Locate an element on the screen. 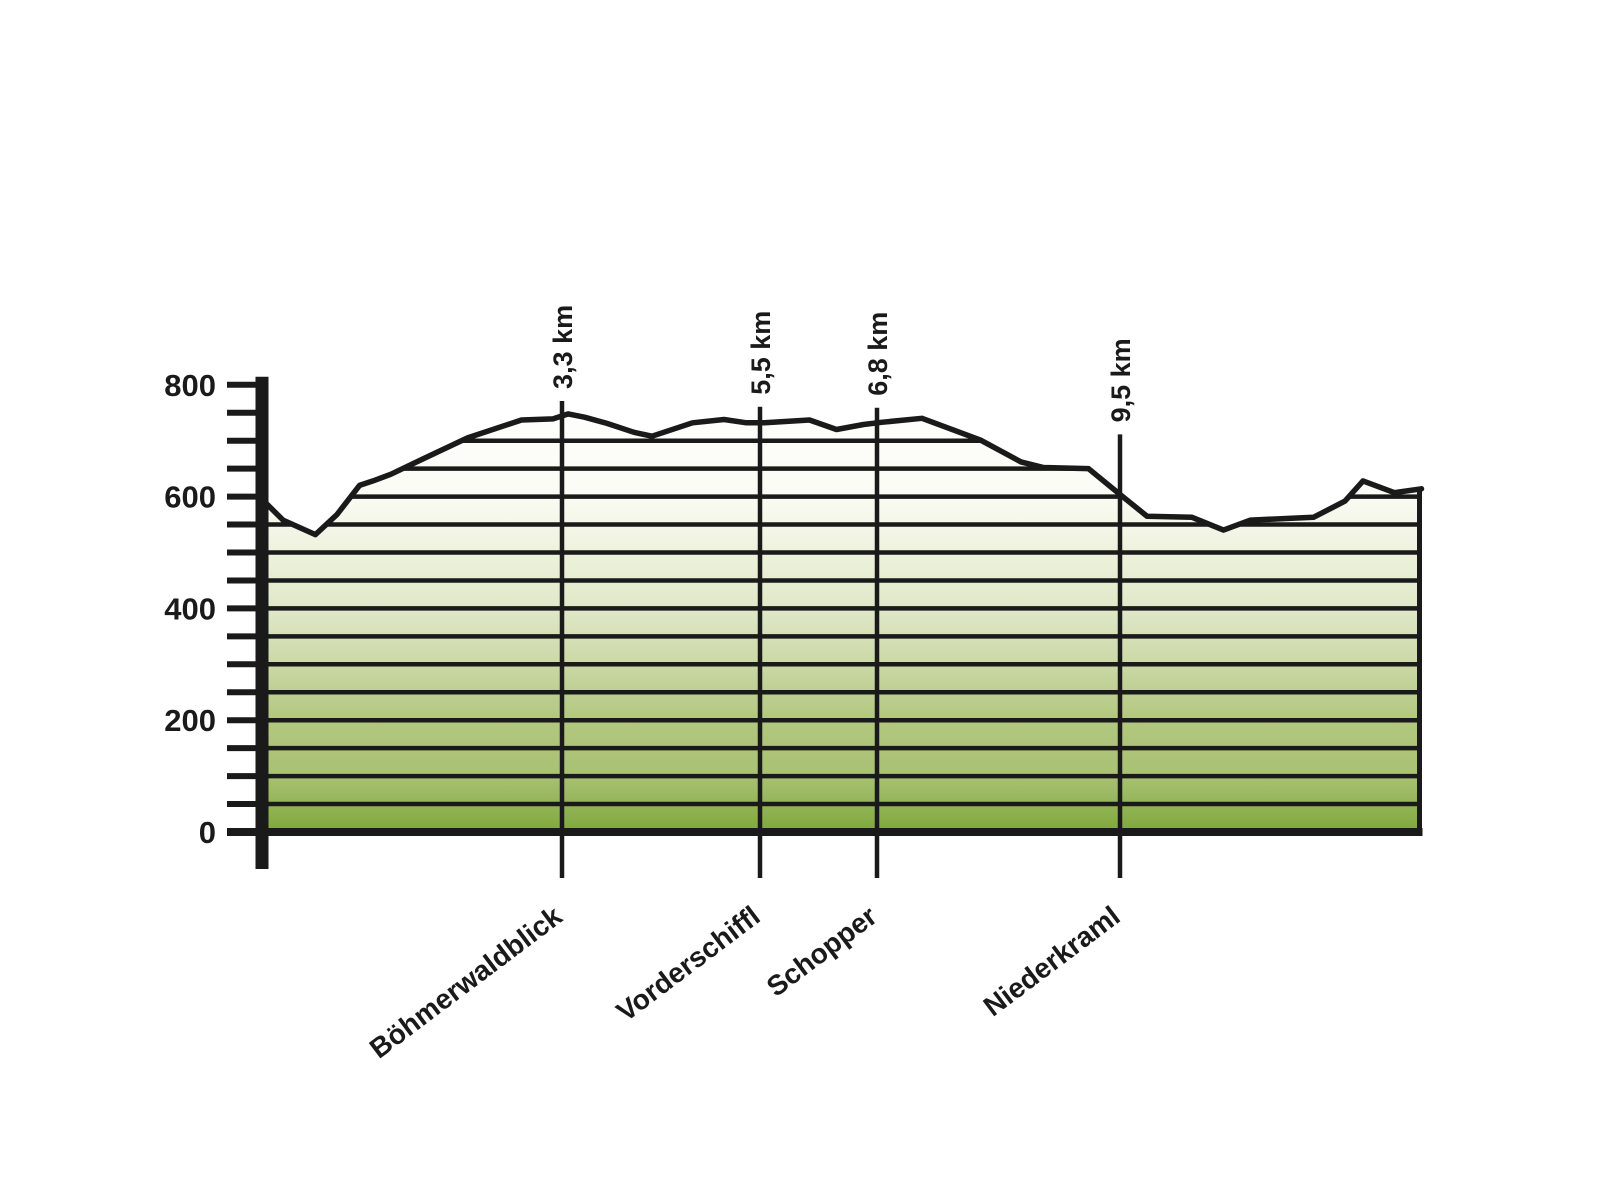  waypoint-name-label: Vorderschiffl is located at coordinates (688, 963).